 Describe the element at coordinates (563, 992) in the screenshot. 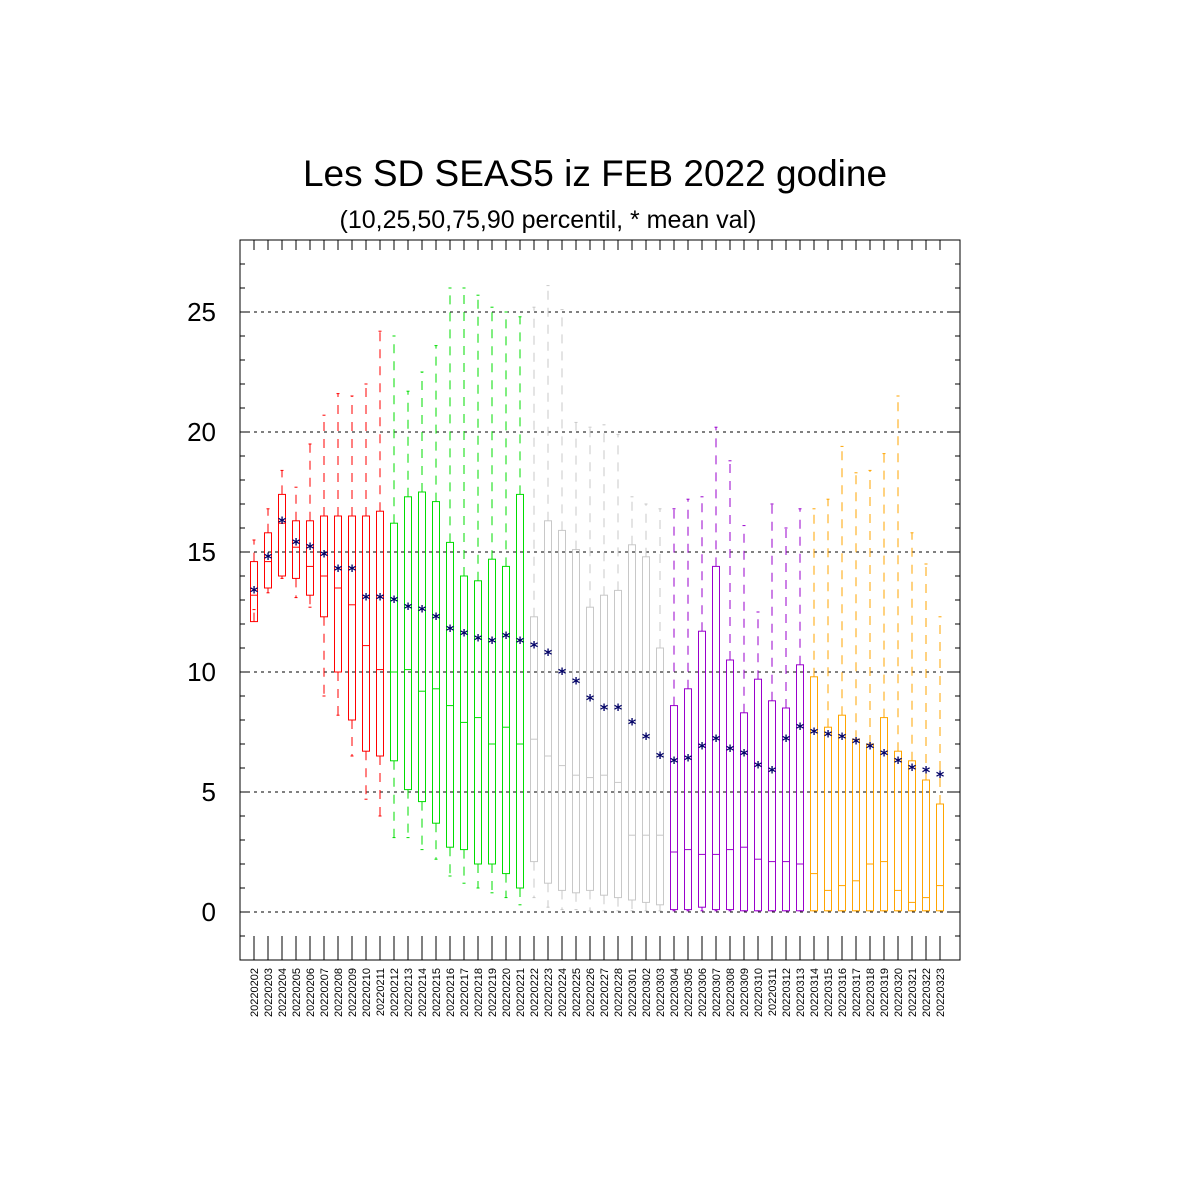

I see `x-tick-label: 20220224` at that location.